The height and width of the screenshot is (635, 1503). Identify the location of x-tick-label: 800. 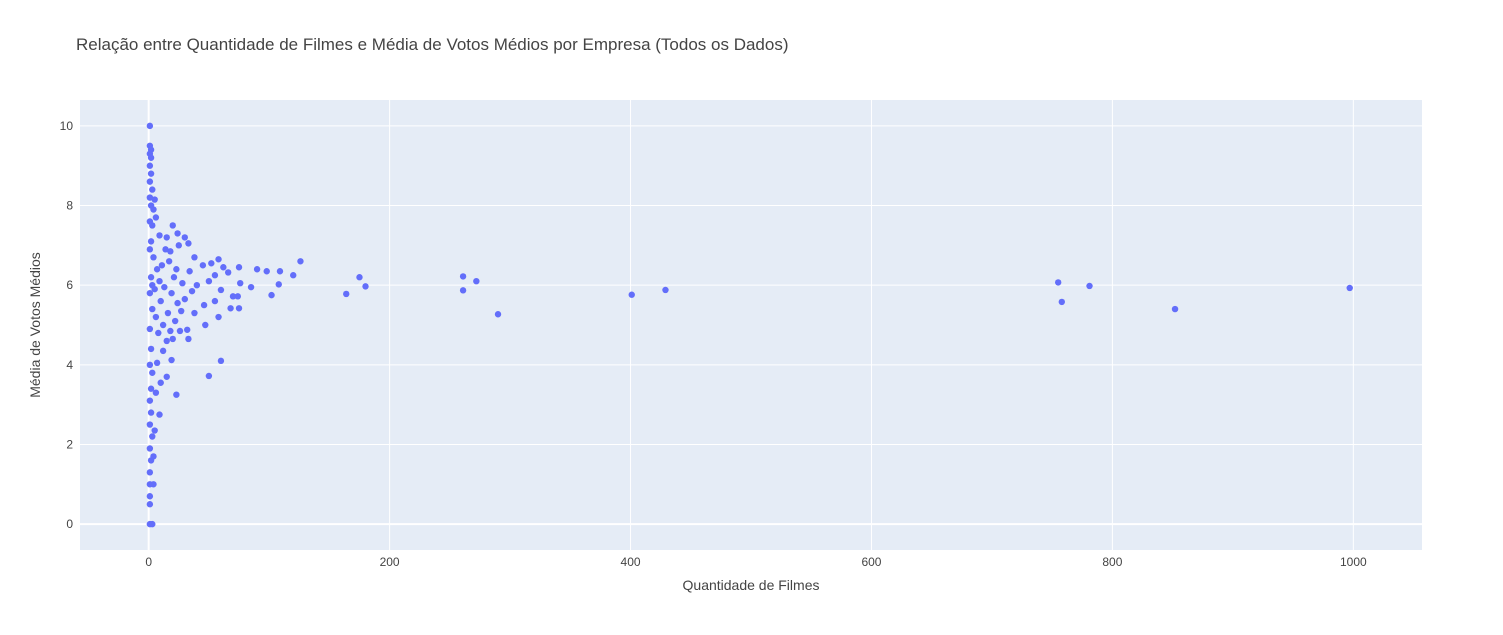
(1112, 562).